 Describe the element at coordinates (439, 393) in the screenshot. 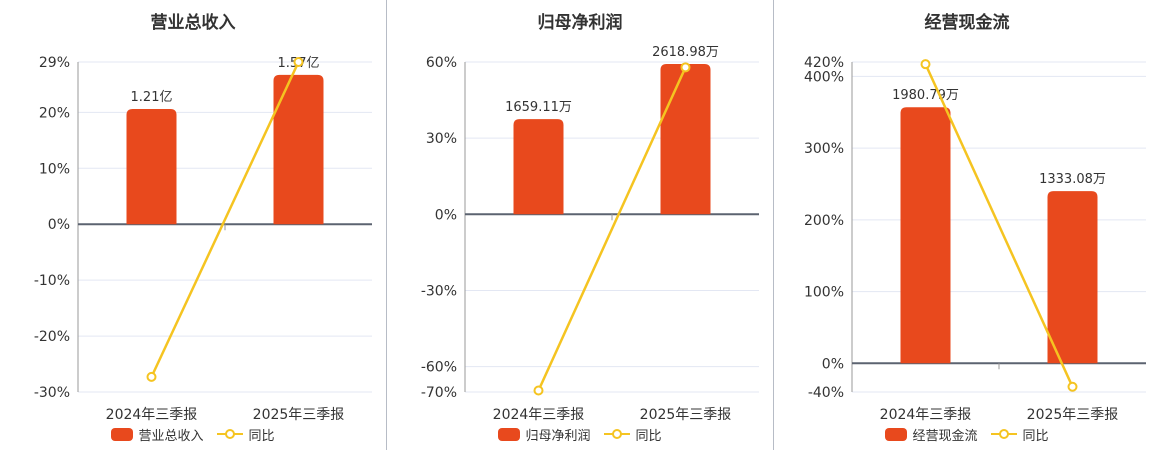

I see `y-tick-label: -70%` at that location.